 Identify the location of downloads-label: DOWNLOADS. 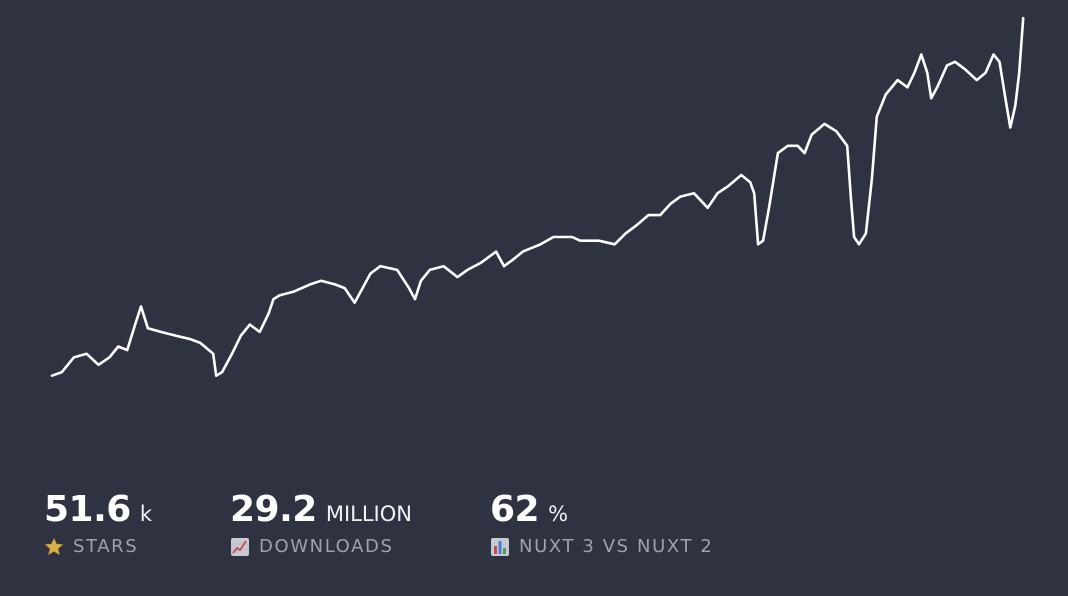
(326, 546).